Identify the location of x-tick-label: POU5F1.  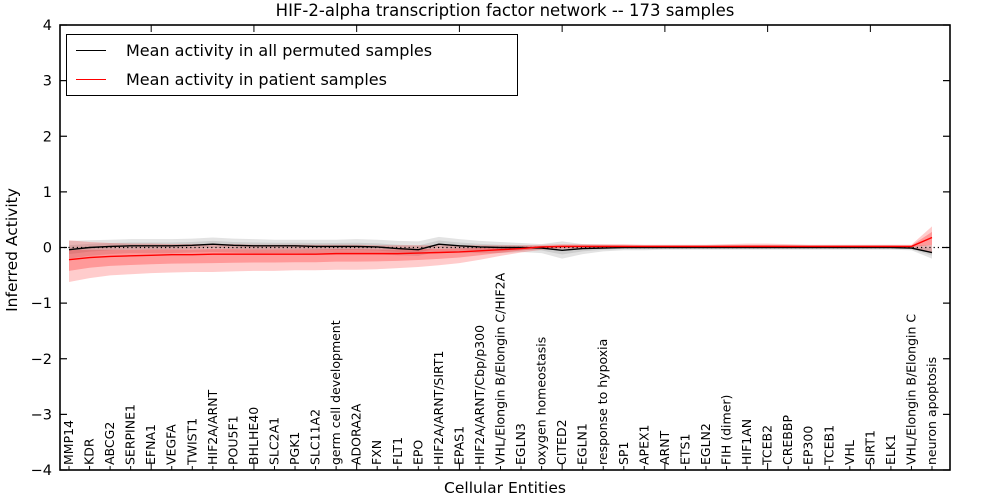
(232, 440).